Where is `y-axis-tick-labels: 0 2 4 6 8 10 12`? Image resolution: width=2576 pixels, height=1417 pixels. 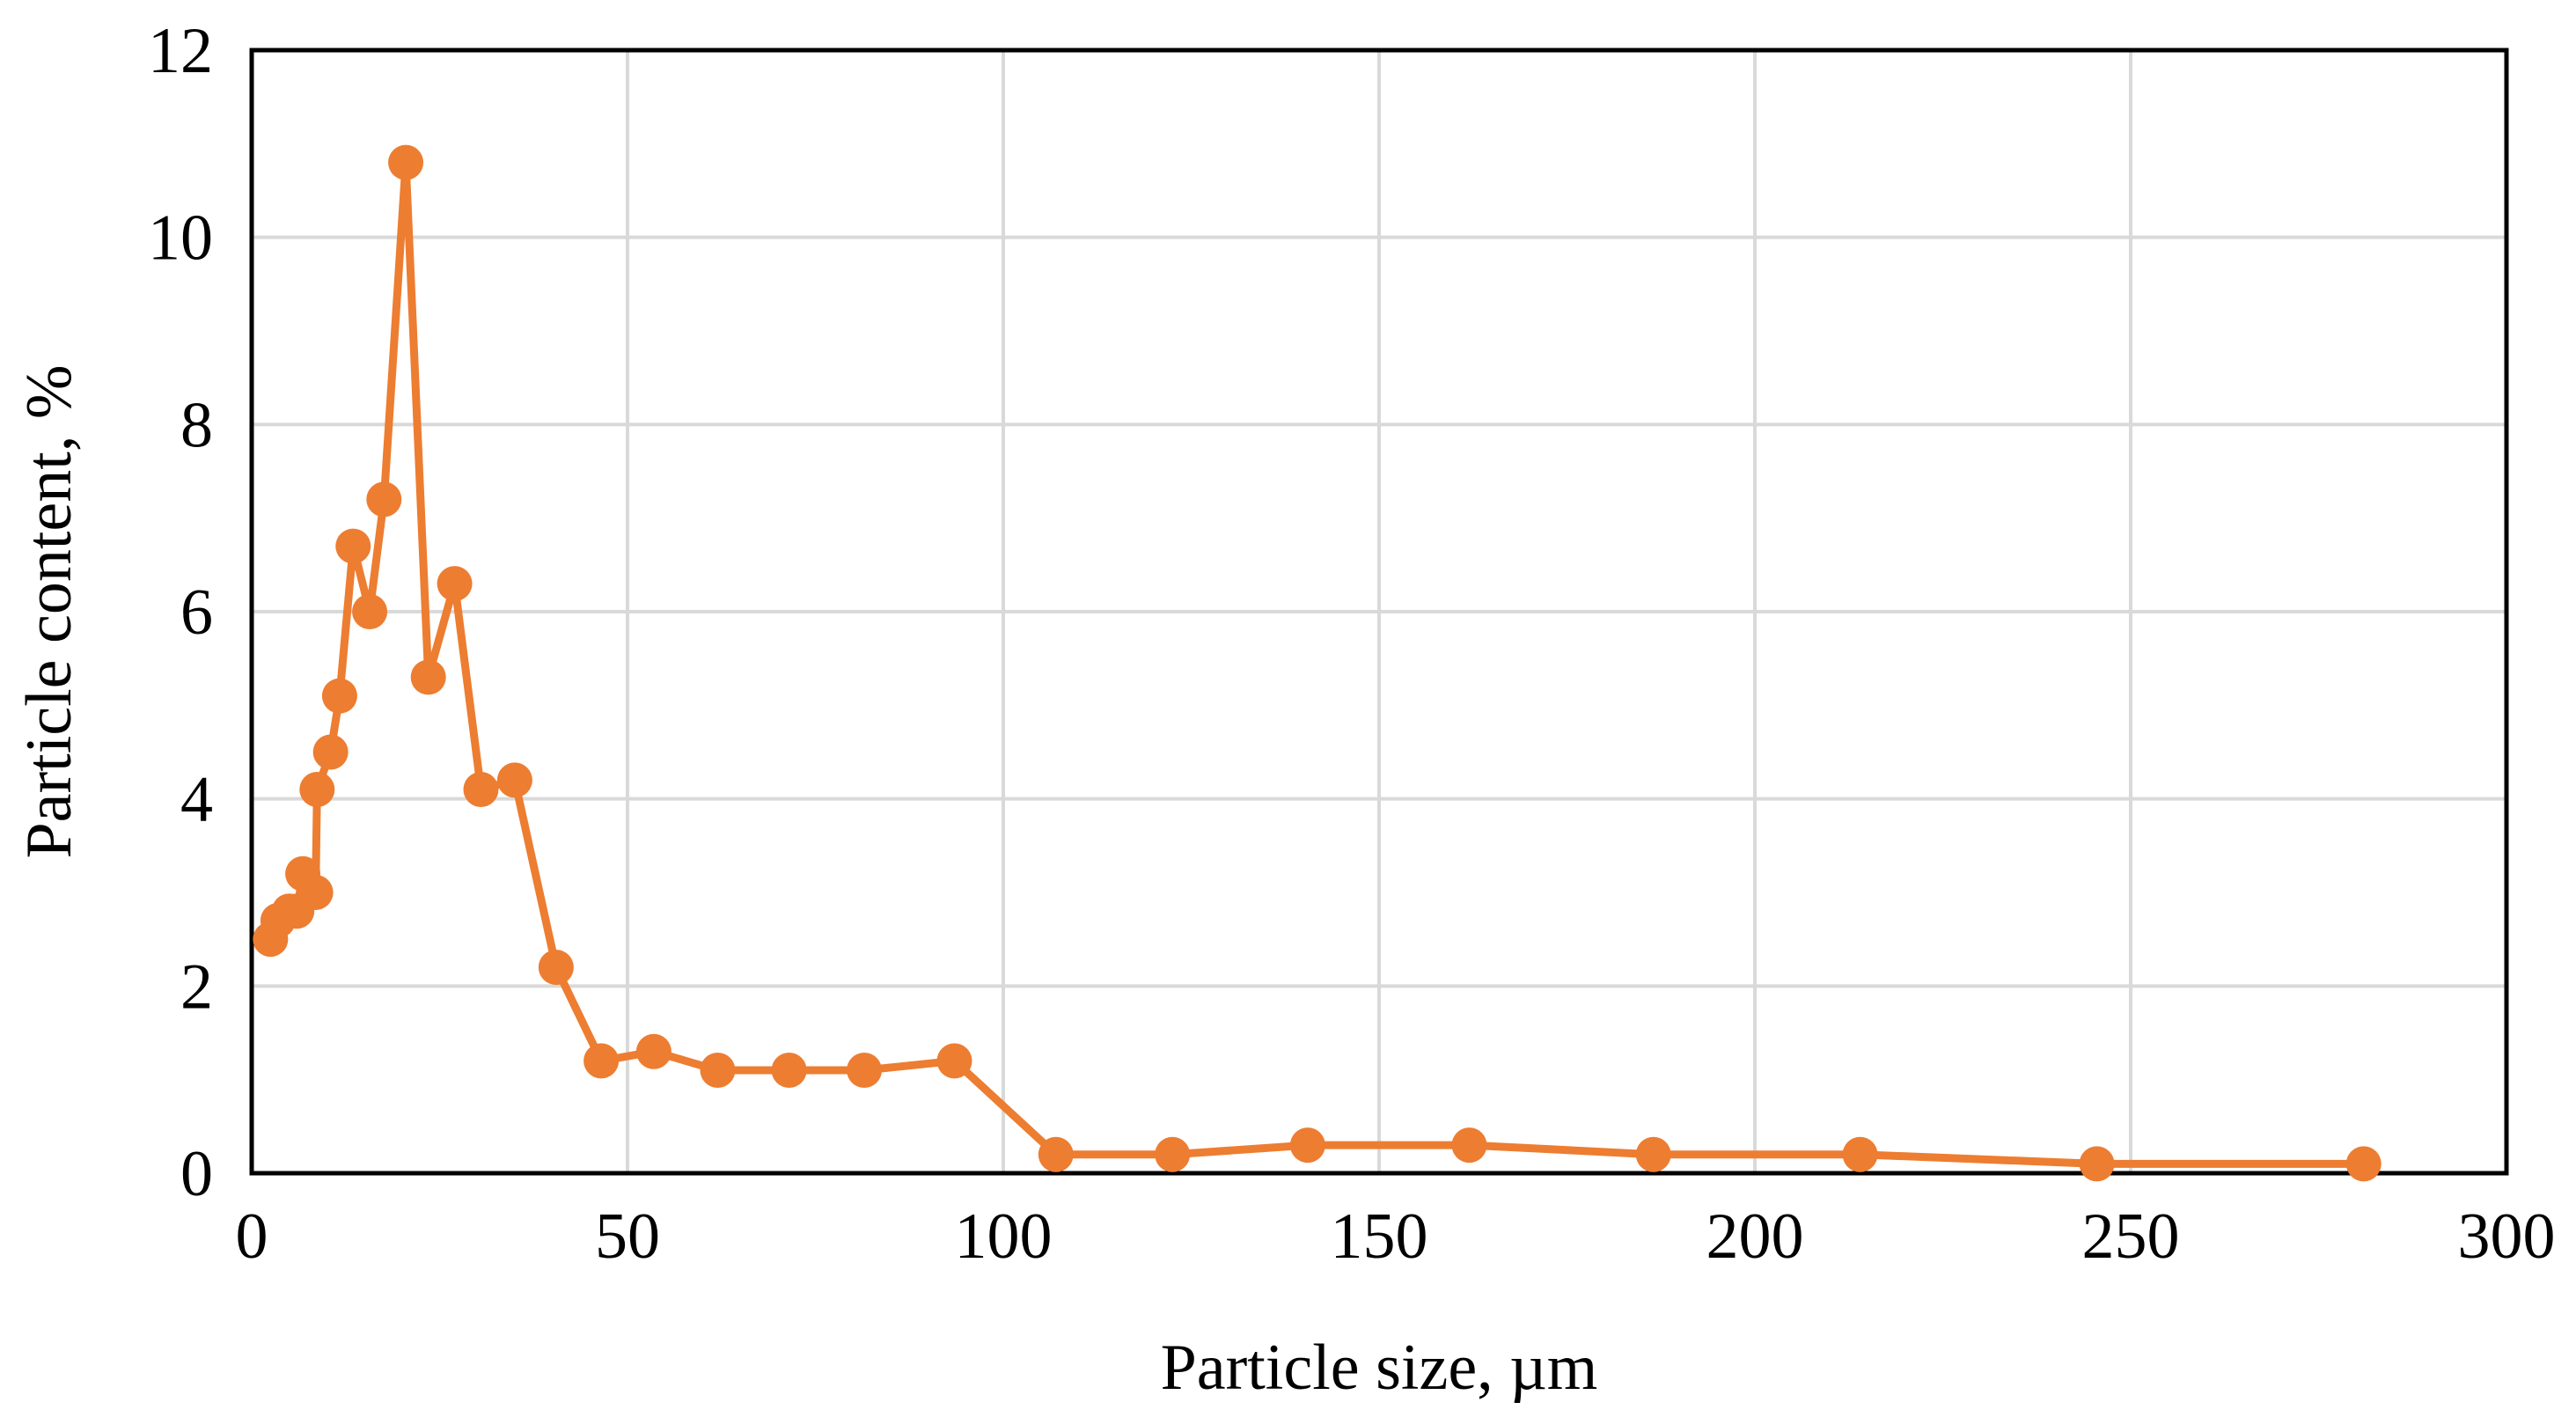 y-axis-tick-labels: 0 2 4 6 8 10 12 is located at coordinates (180, 612).